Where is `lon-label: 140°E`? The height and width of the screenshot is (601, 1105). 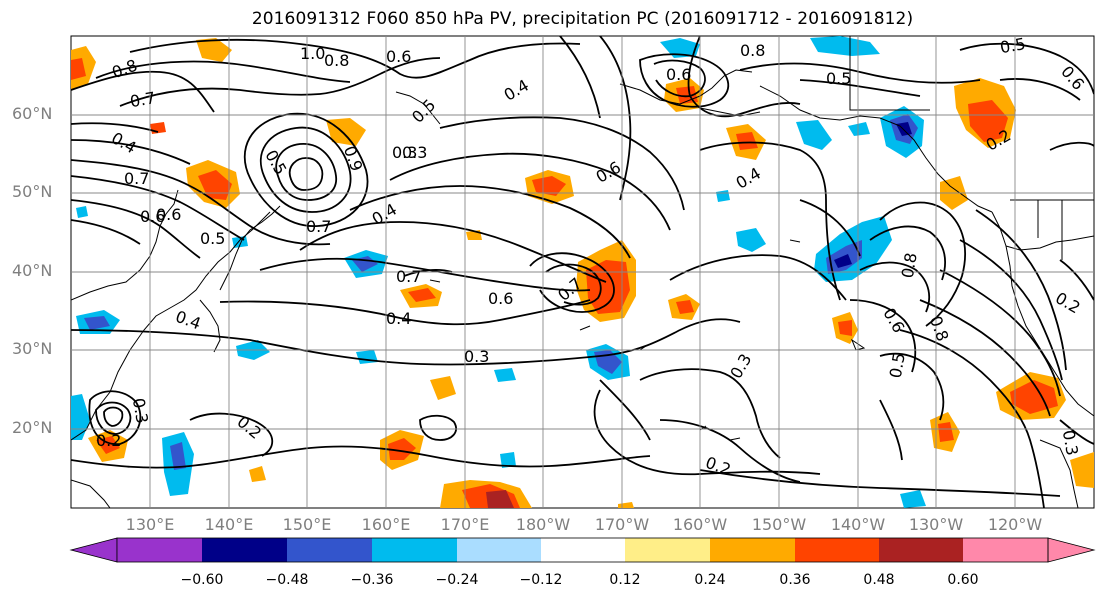 lon-label: 140°E is located at coordinates (229, 524).